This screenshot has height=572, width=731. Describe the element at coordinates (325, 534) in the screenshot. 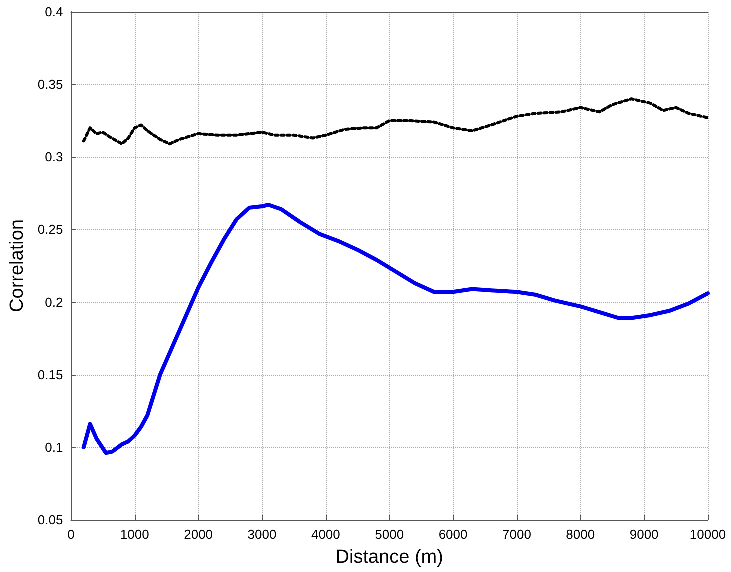

I see `x-tick-label: 4000` at that location.